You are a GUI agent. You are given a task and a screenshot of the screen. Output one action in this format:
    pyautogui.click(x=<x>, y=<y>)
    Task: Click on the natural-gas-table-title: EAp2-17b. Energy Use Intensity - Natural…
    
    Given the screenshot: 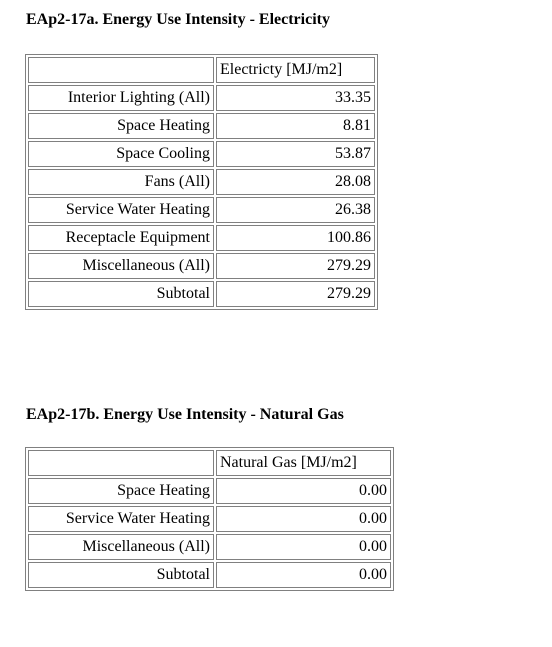 What is the action you would take?
    pyautogui.click(x=185, y=414)
    